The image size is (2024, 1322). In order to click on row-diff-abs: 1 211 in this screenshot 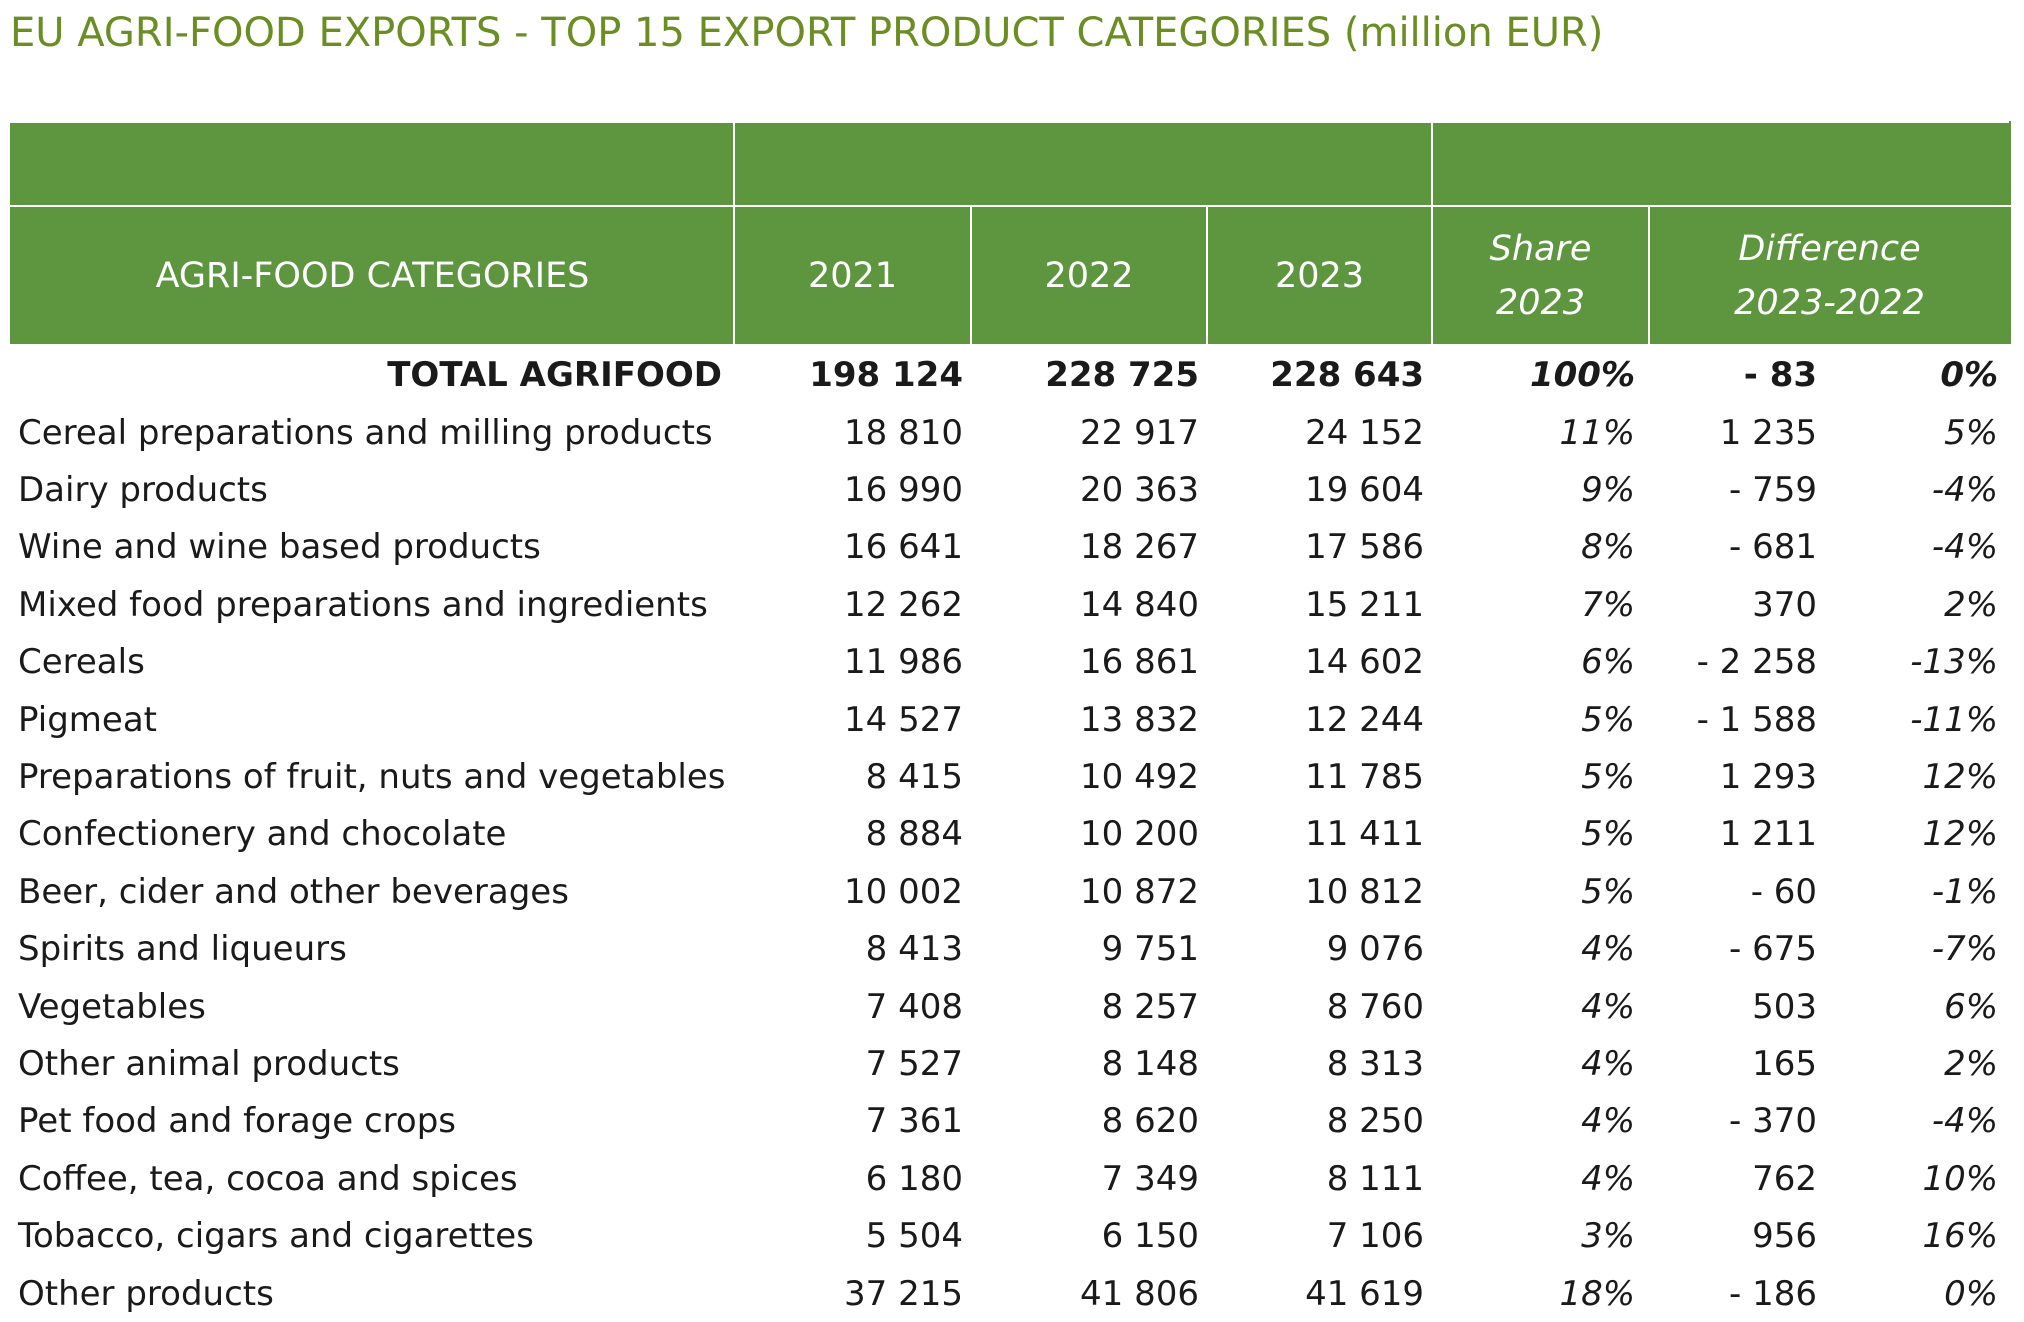, I will do `click(1768, 834)`.